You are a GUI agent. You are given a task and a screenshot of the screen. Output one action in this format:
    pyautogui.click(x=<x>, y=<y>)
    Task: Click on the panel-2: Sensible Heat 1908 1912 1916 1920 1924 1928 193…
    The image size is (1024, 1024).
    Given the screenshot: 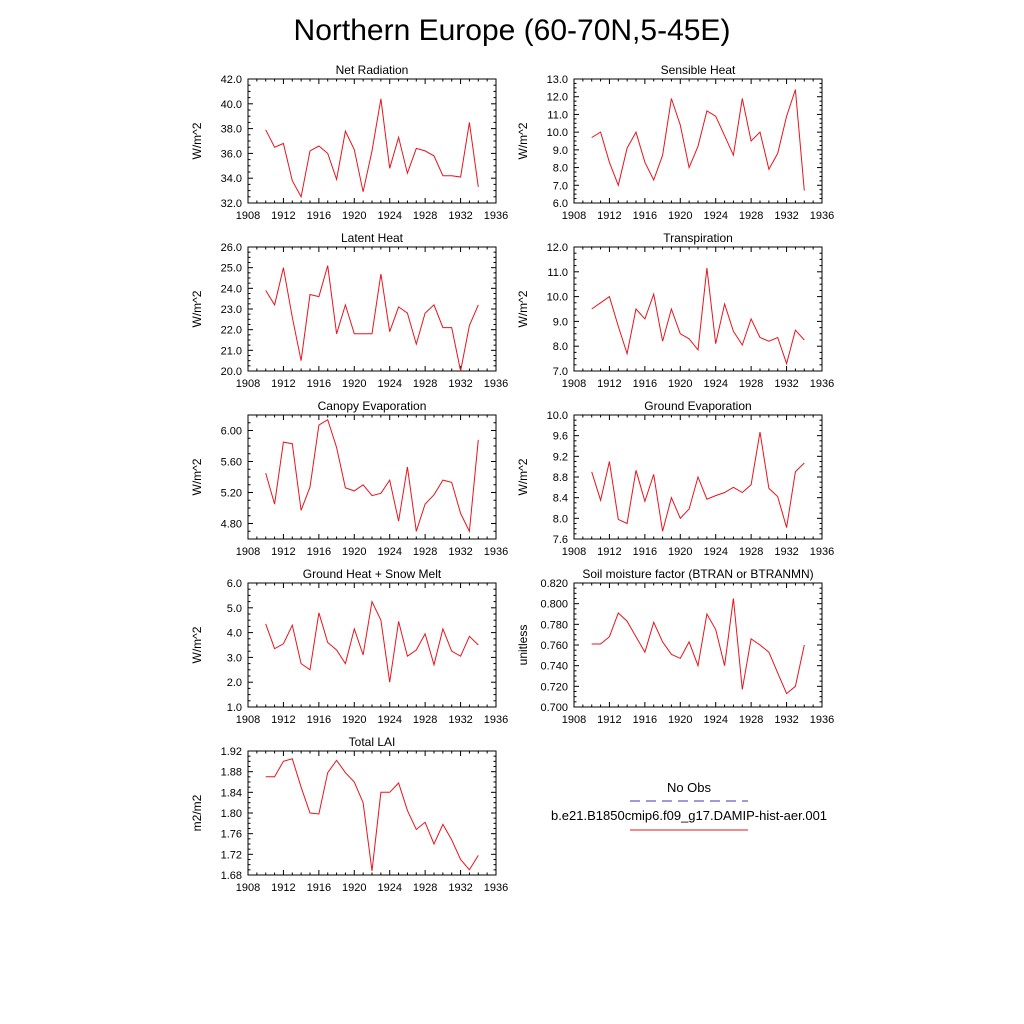 What is the action you would take?
    pyautogui.click(x=675, y=142)
    